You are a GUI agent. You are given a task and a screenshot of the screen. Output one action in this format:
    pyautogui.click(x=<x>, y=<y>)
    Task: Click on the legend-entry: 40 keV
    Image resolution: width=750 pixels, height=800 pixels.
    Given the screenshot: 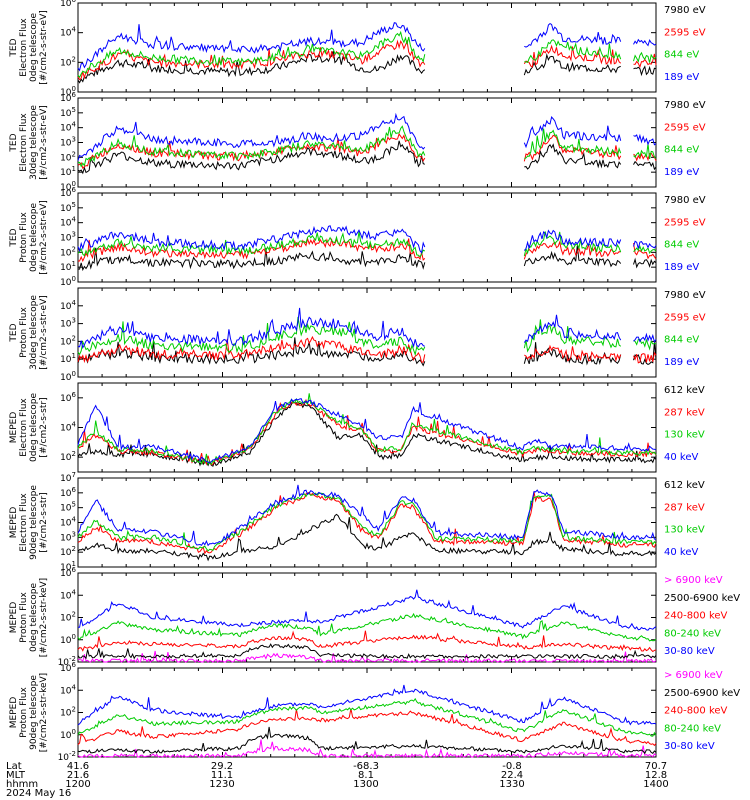 What is the action you would take?
    pyautogui.click(x=681, y=552)
    